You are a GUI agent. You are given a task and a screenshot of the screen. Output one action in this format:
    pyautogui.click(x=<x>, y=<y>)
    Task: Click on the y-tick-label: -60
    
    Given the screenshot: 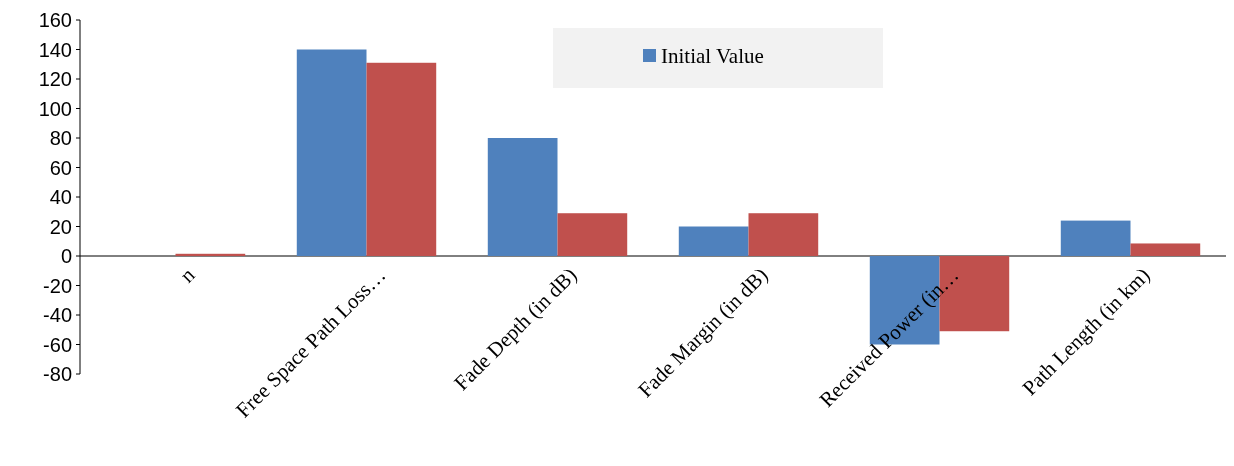 What is the action you would take?
    pyautogui.click(x=57, y=344)
    